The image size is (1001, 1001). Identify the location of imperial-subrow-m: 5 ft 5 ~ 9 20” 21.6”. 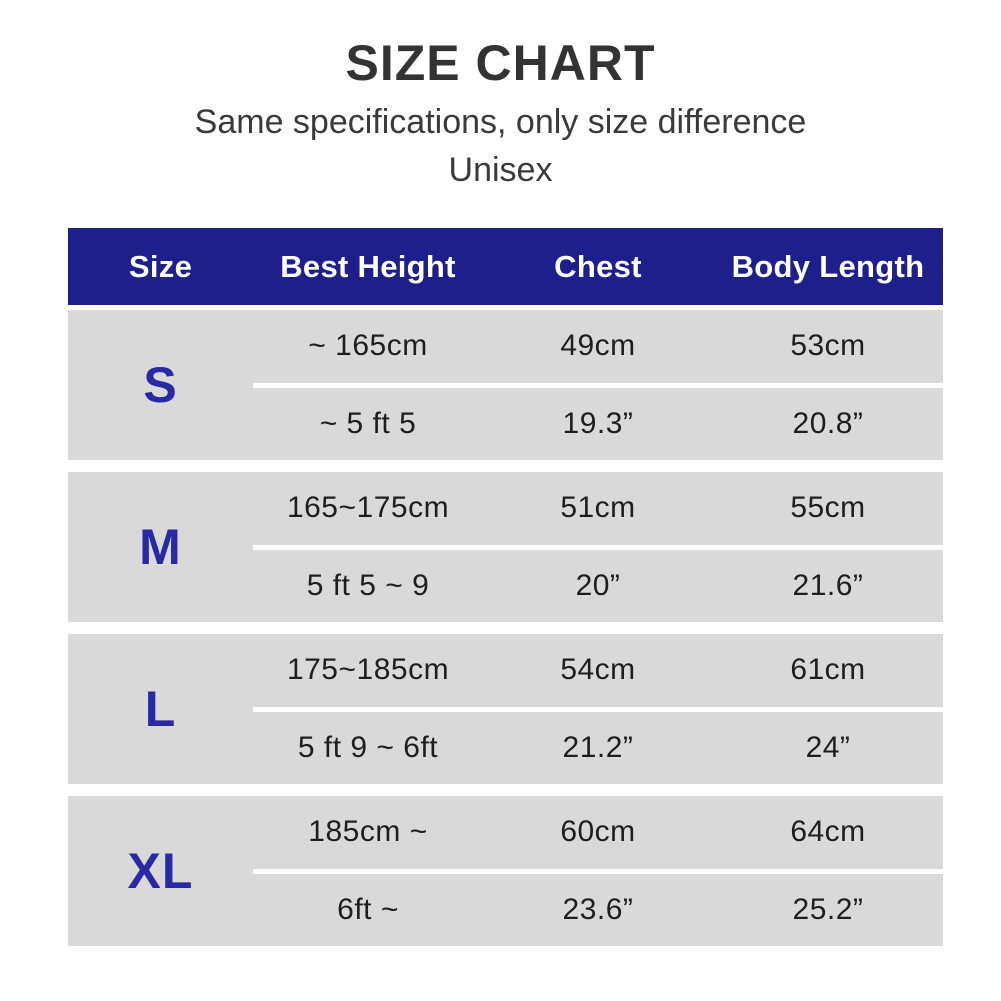
(598, 586).